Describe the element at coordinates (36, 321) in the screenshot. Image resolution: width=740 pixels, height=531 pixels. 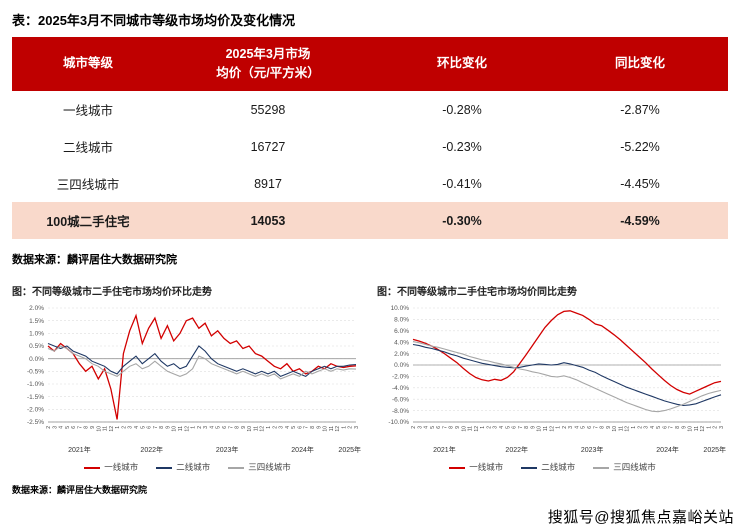
I see `svg-text: 1.5%` at that location.